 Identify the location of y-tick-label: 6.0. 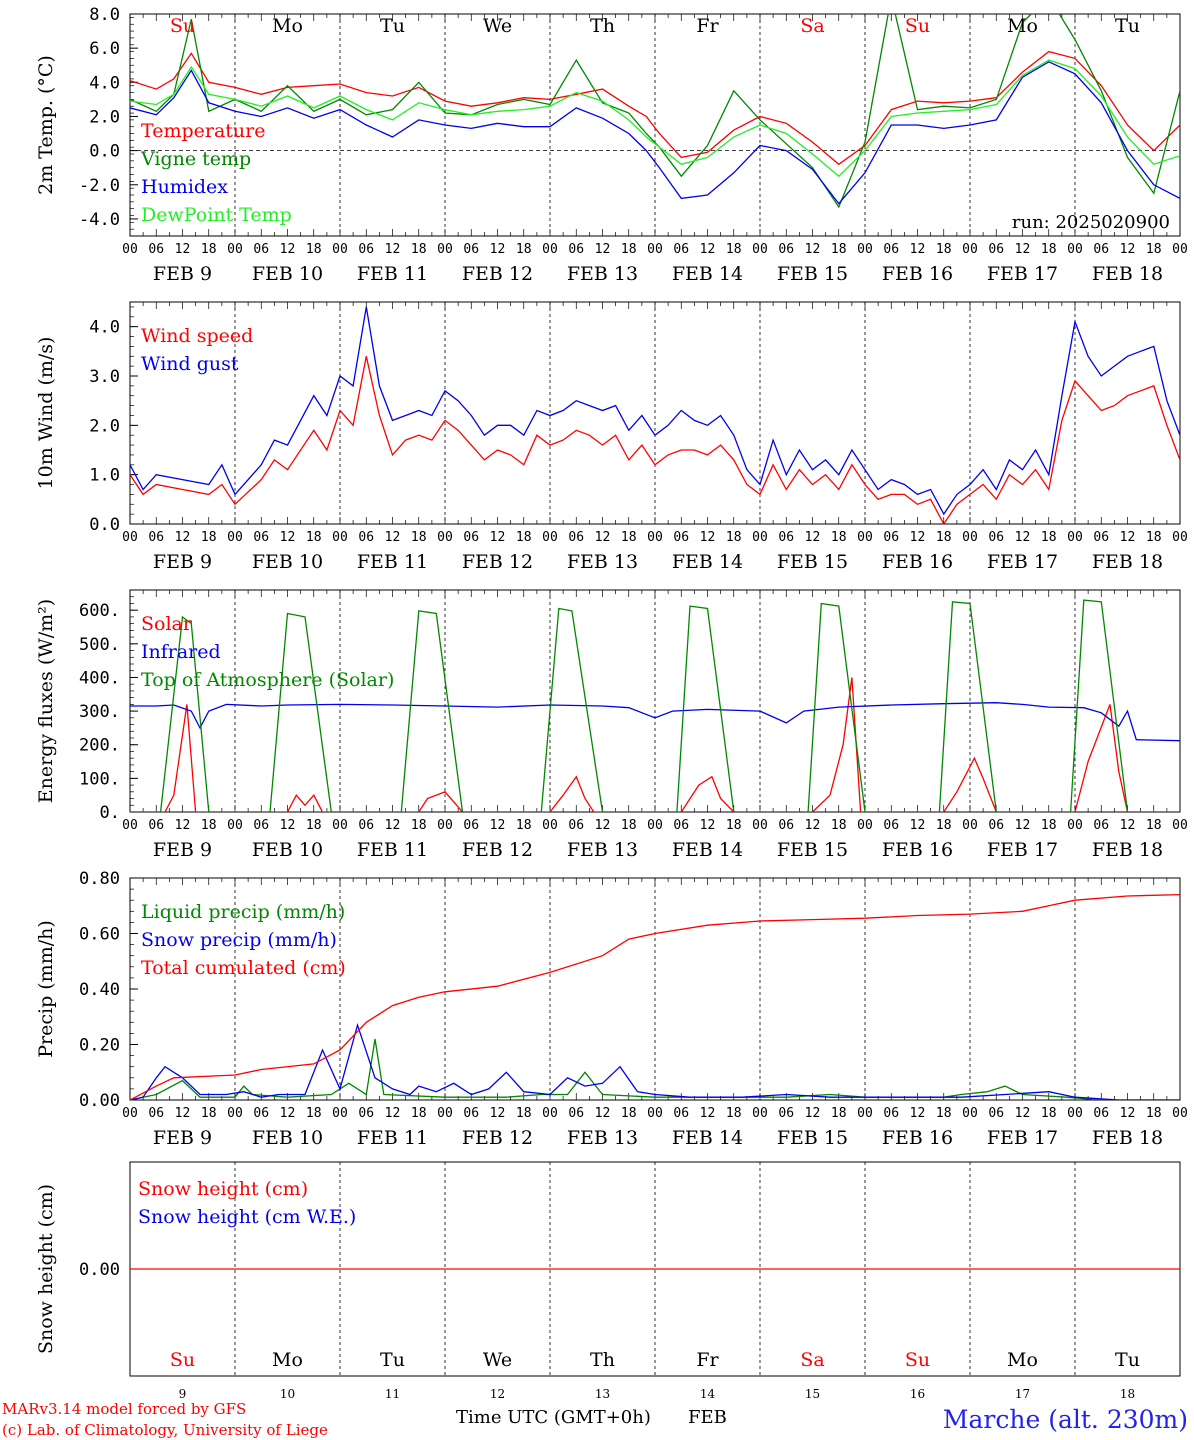
(104, 49).